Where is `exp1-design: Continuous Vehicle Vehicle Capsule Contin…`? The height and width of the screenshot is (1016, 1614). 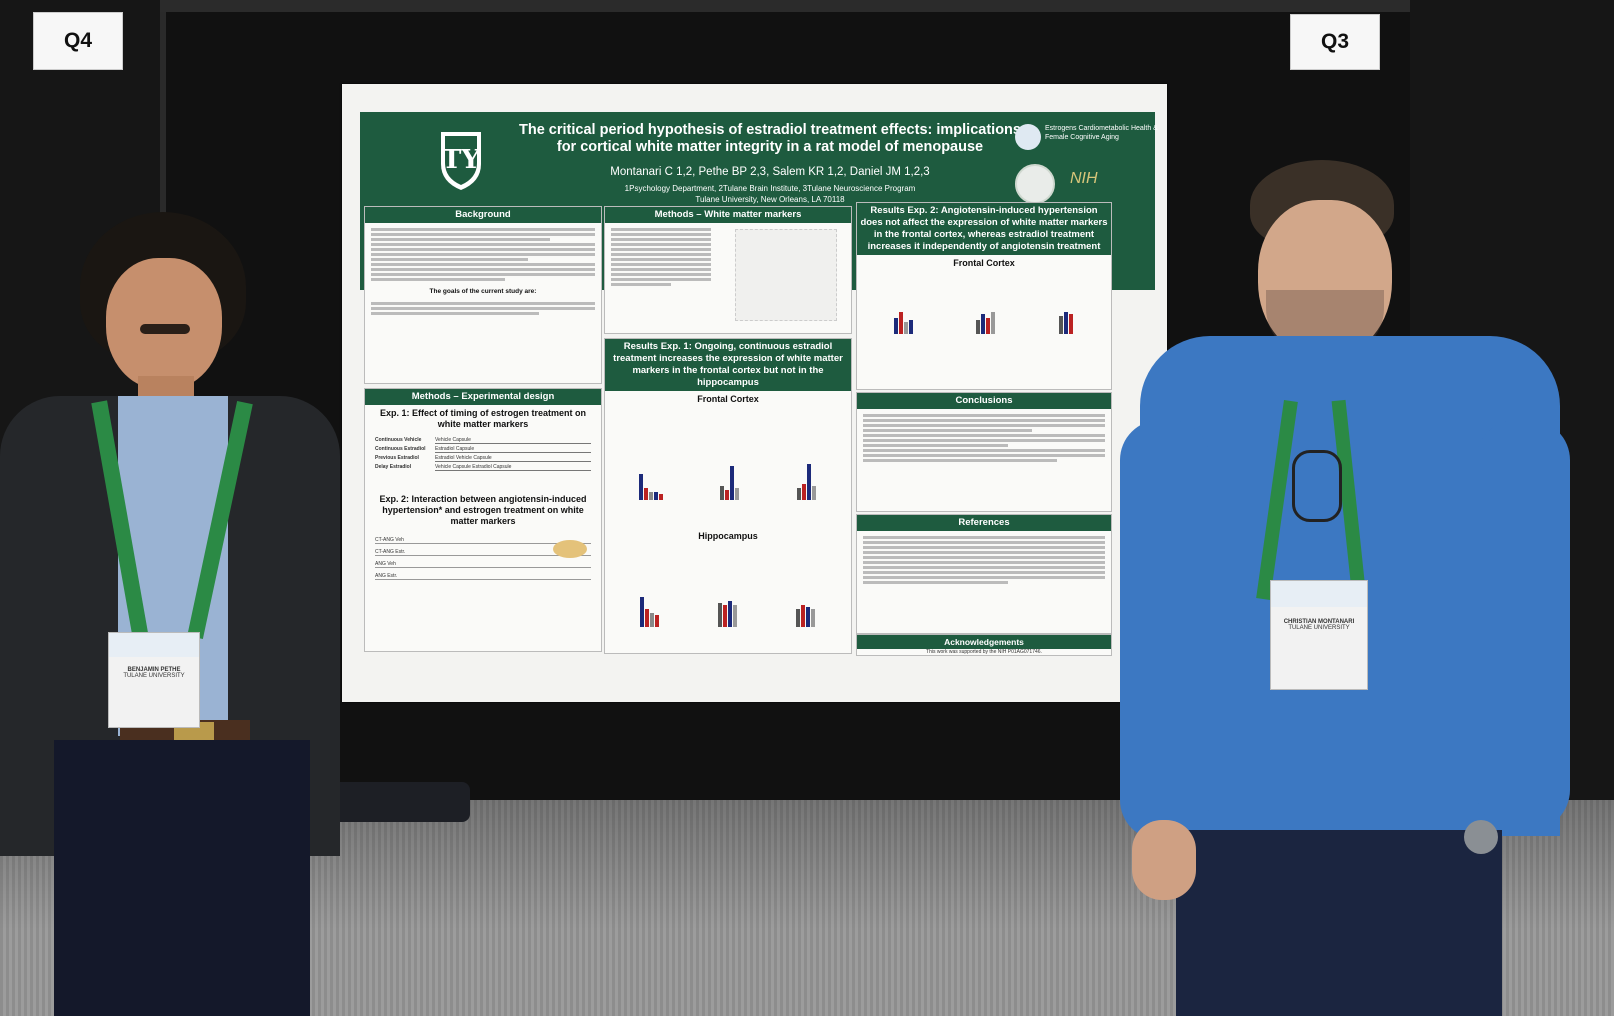 exp1-design: Continuous Vehicle Vehicle Capsule Contin… is located at coordinates (483, 454).